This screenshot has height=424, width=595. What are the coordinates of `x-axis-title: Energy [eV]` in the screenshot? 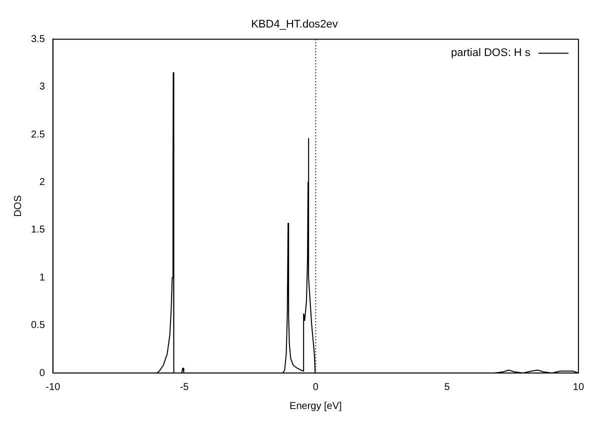 It's located at (316, 406).